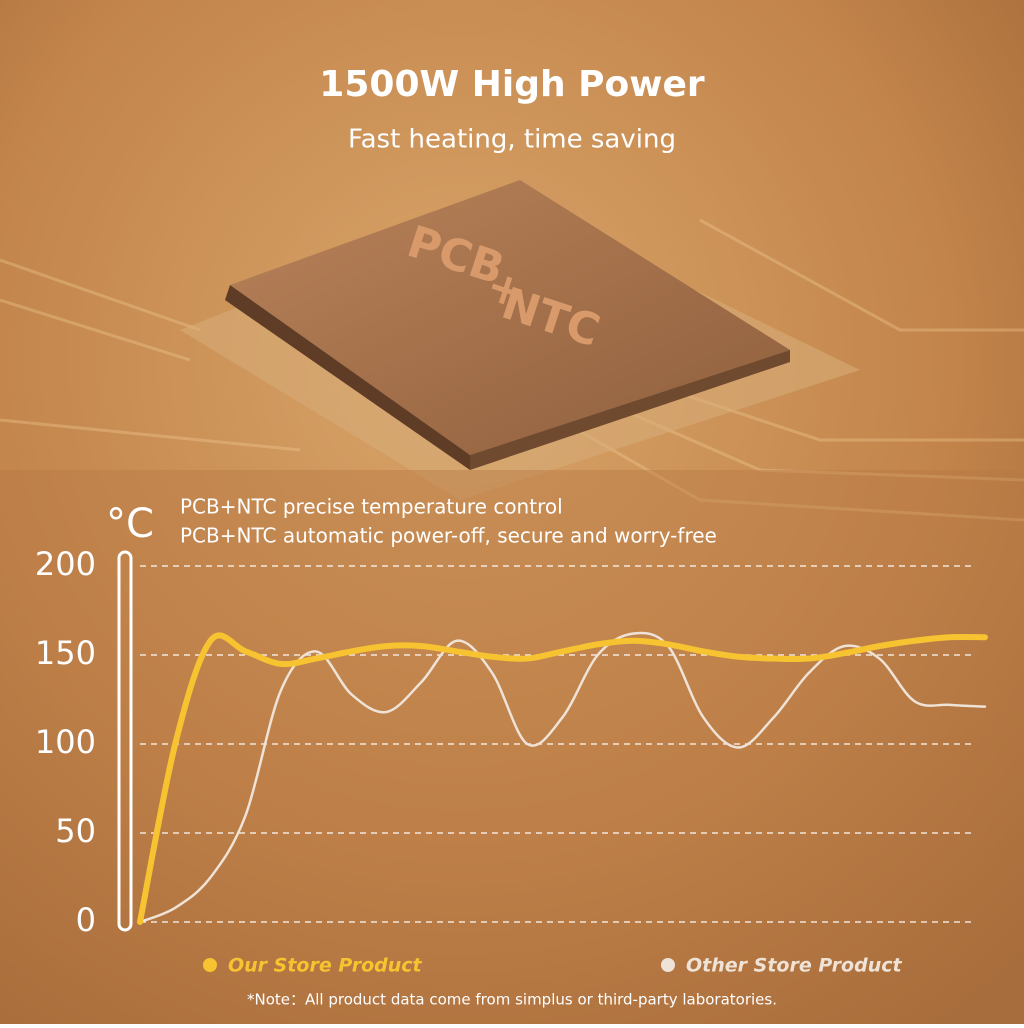  Describe the element at coordinates (371, 507) in the screenshot. I see `note: PCB+NTC precise temperature control` at that location.